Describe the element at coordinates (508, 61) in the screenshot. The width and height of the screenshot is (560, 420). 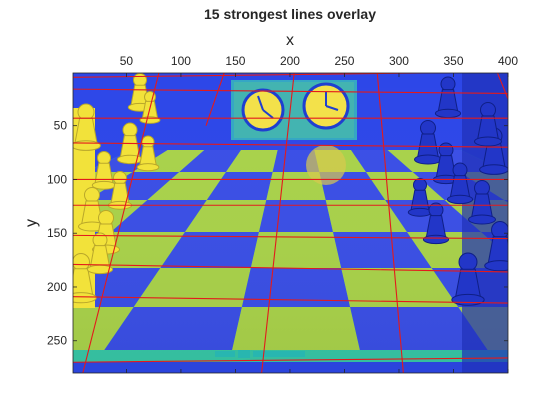
I see `x-tick-label: 400` at that location.